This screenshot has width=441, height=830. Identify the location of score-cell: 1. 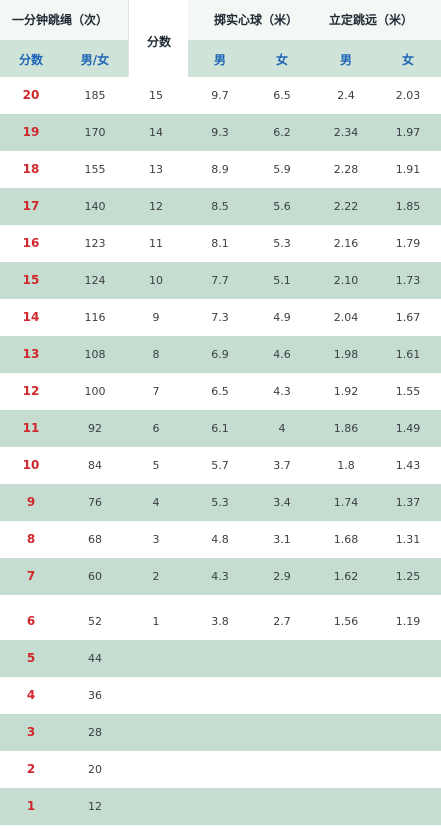
(31, 806).